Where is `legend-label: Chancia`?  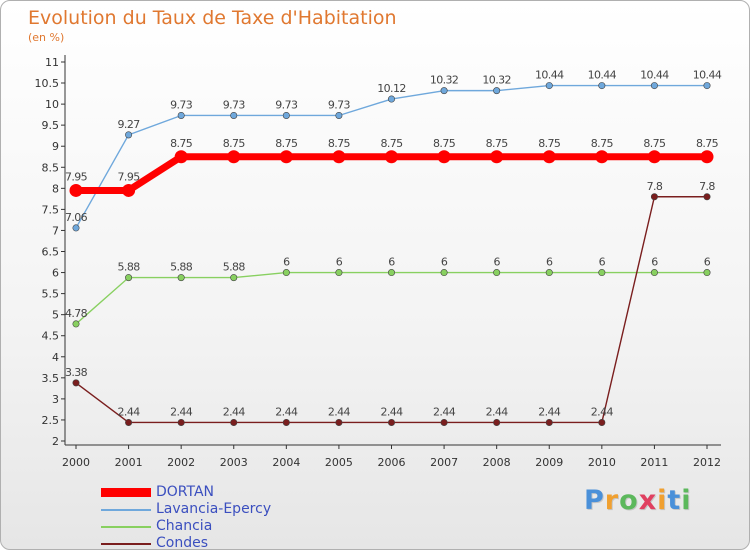
legend-label: Chancia is located at coordinates (184, 526).